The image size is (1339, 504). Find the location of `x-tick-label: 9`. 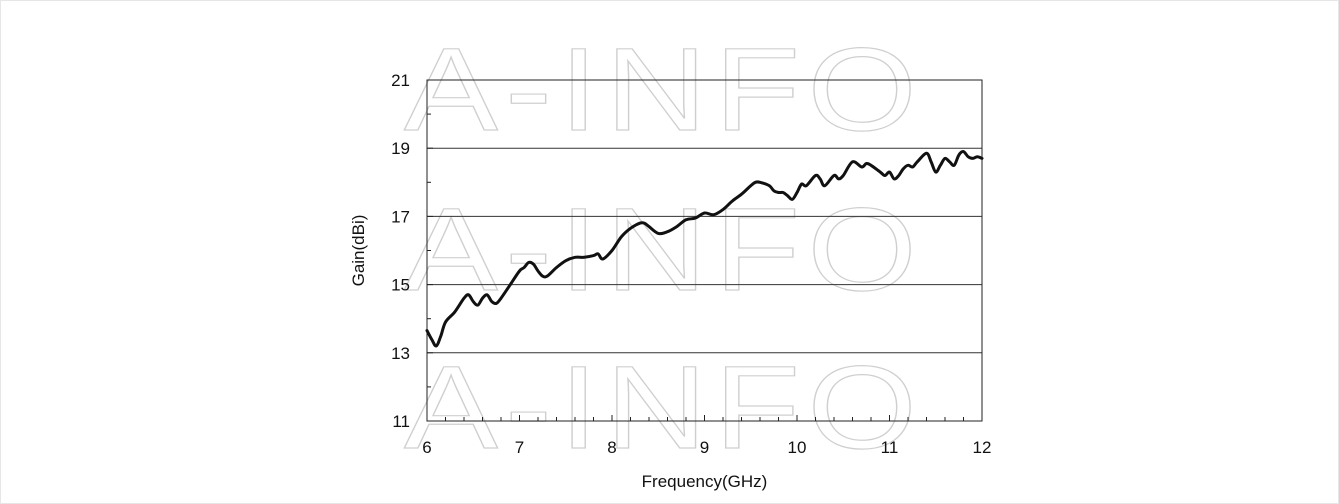

x-tick-label: 9 is located at coordinates (704, 447).